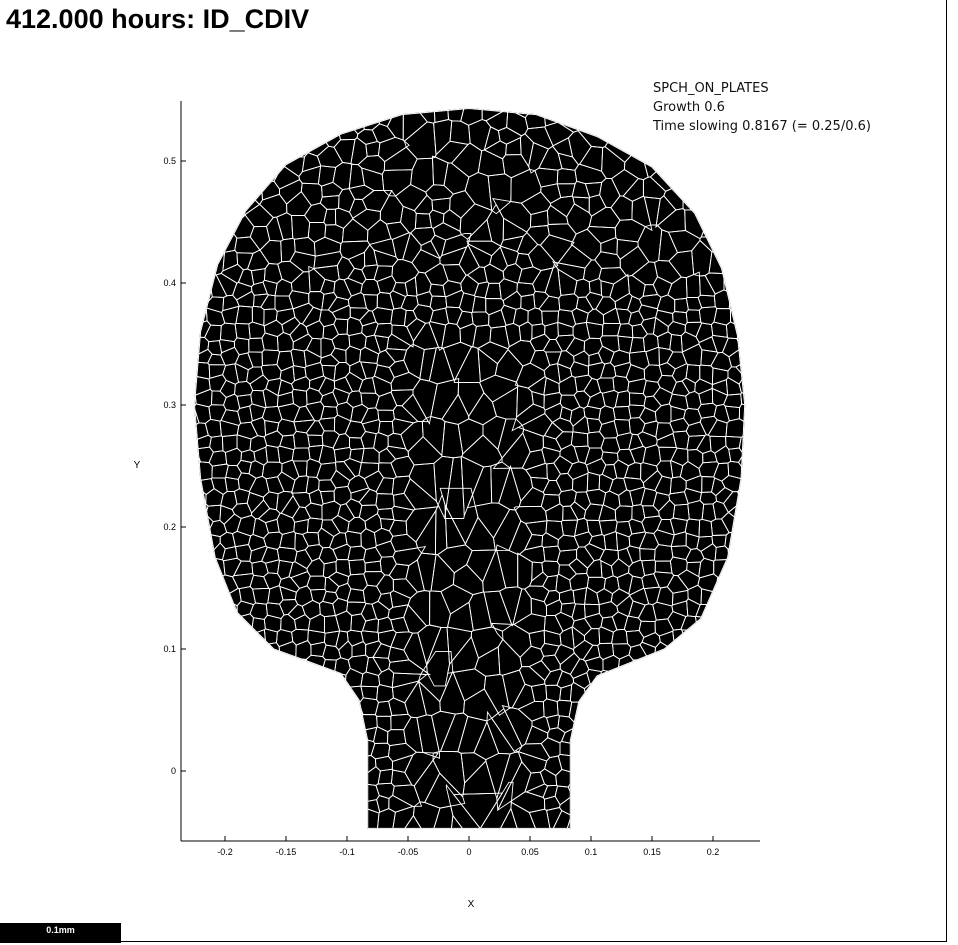 This screenshot has width=958, height=945. Describe the element at coordinates (534, 941) in the screenshot. I see `frame-border-bottom` at that location.